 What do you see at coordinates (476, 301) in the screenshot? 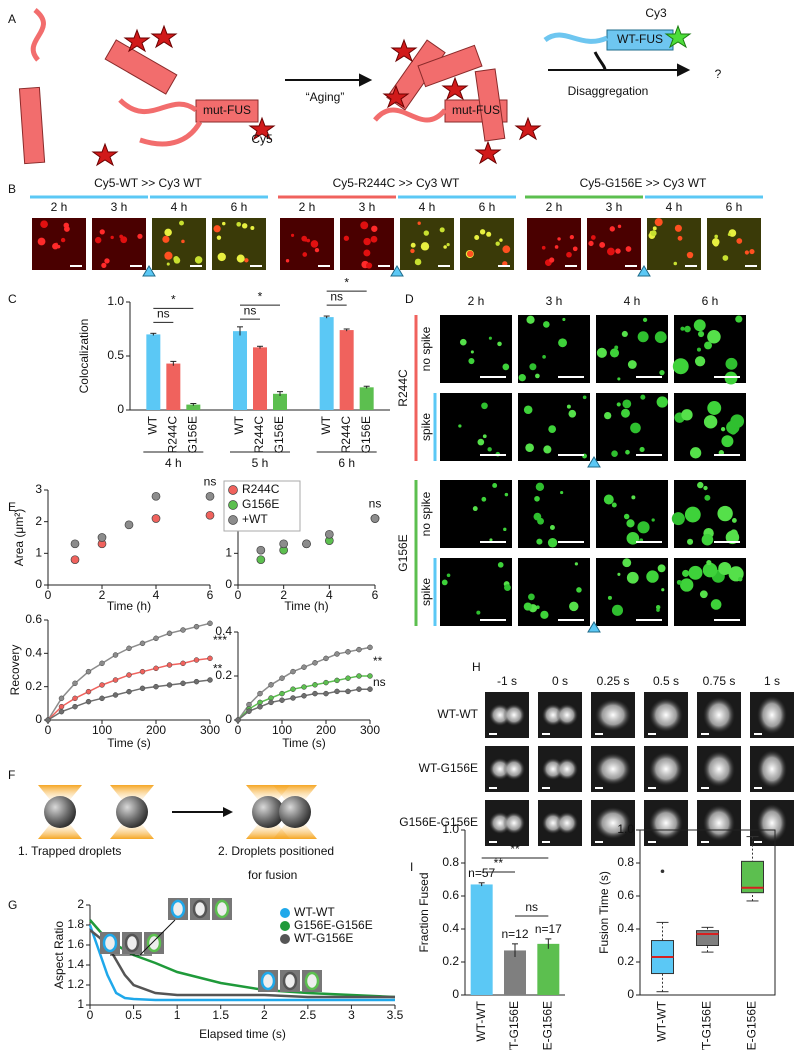
I see `time-label: 2 h` at bounding box center [476, 301].